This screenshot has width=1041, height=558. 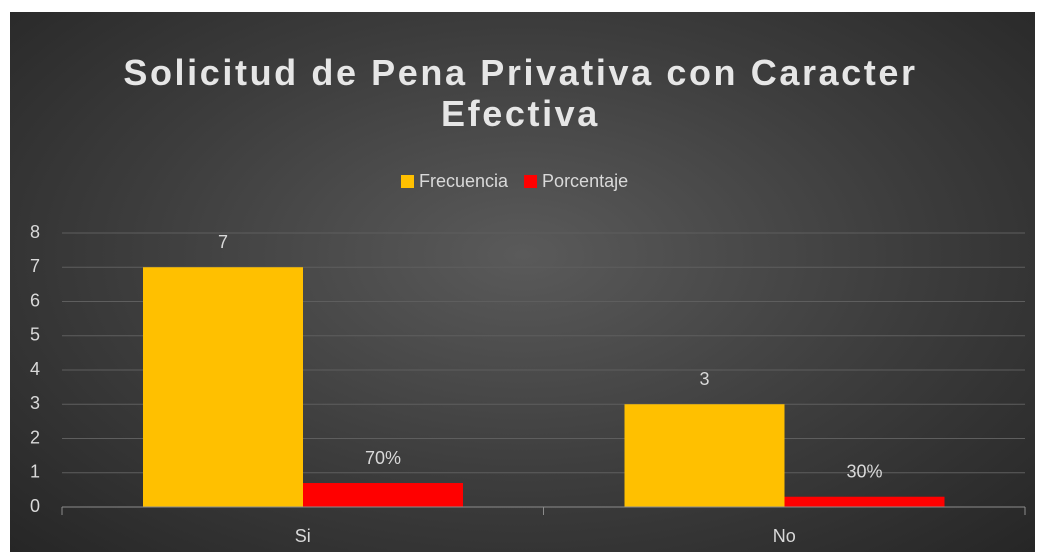 I want to click on x-tick-label: No, so click(x=784, y=536).